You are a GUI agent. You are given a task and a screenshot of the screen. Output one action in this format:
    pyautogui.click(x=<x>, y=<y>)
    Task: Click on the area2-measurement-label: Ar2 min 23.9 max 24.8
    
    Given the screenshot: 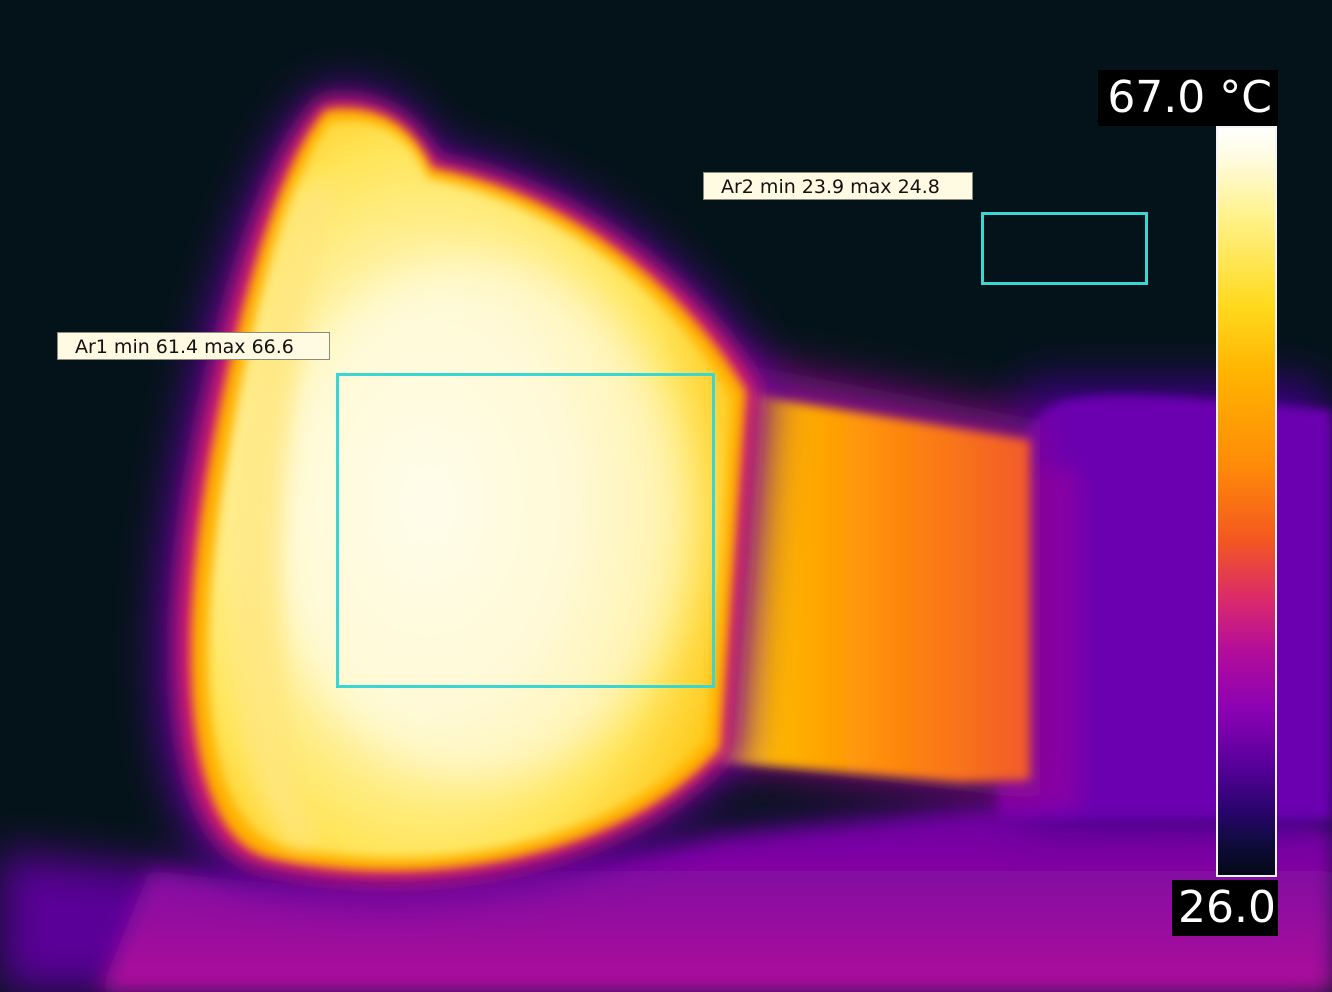 What is the action you would take?
    pyautogui.click(x=838, y=186)
    